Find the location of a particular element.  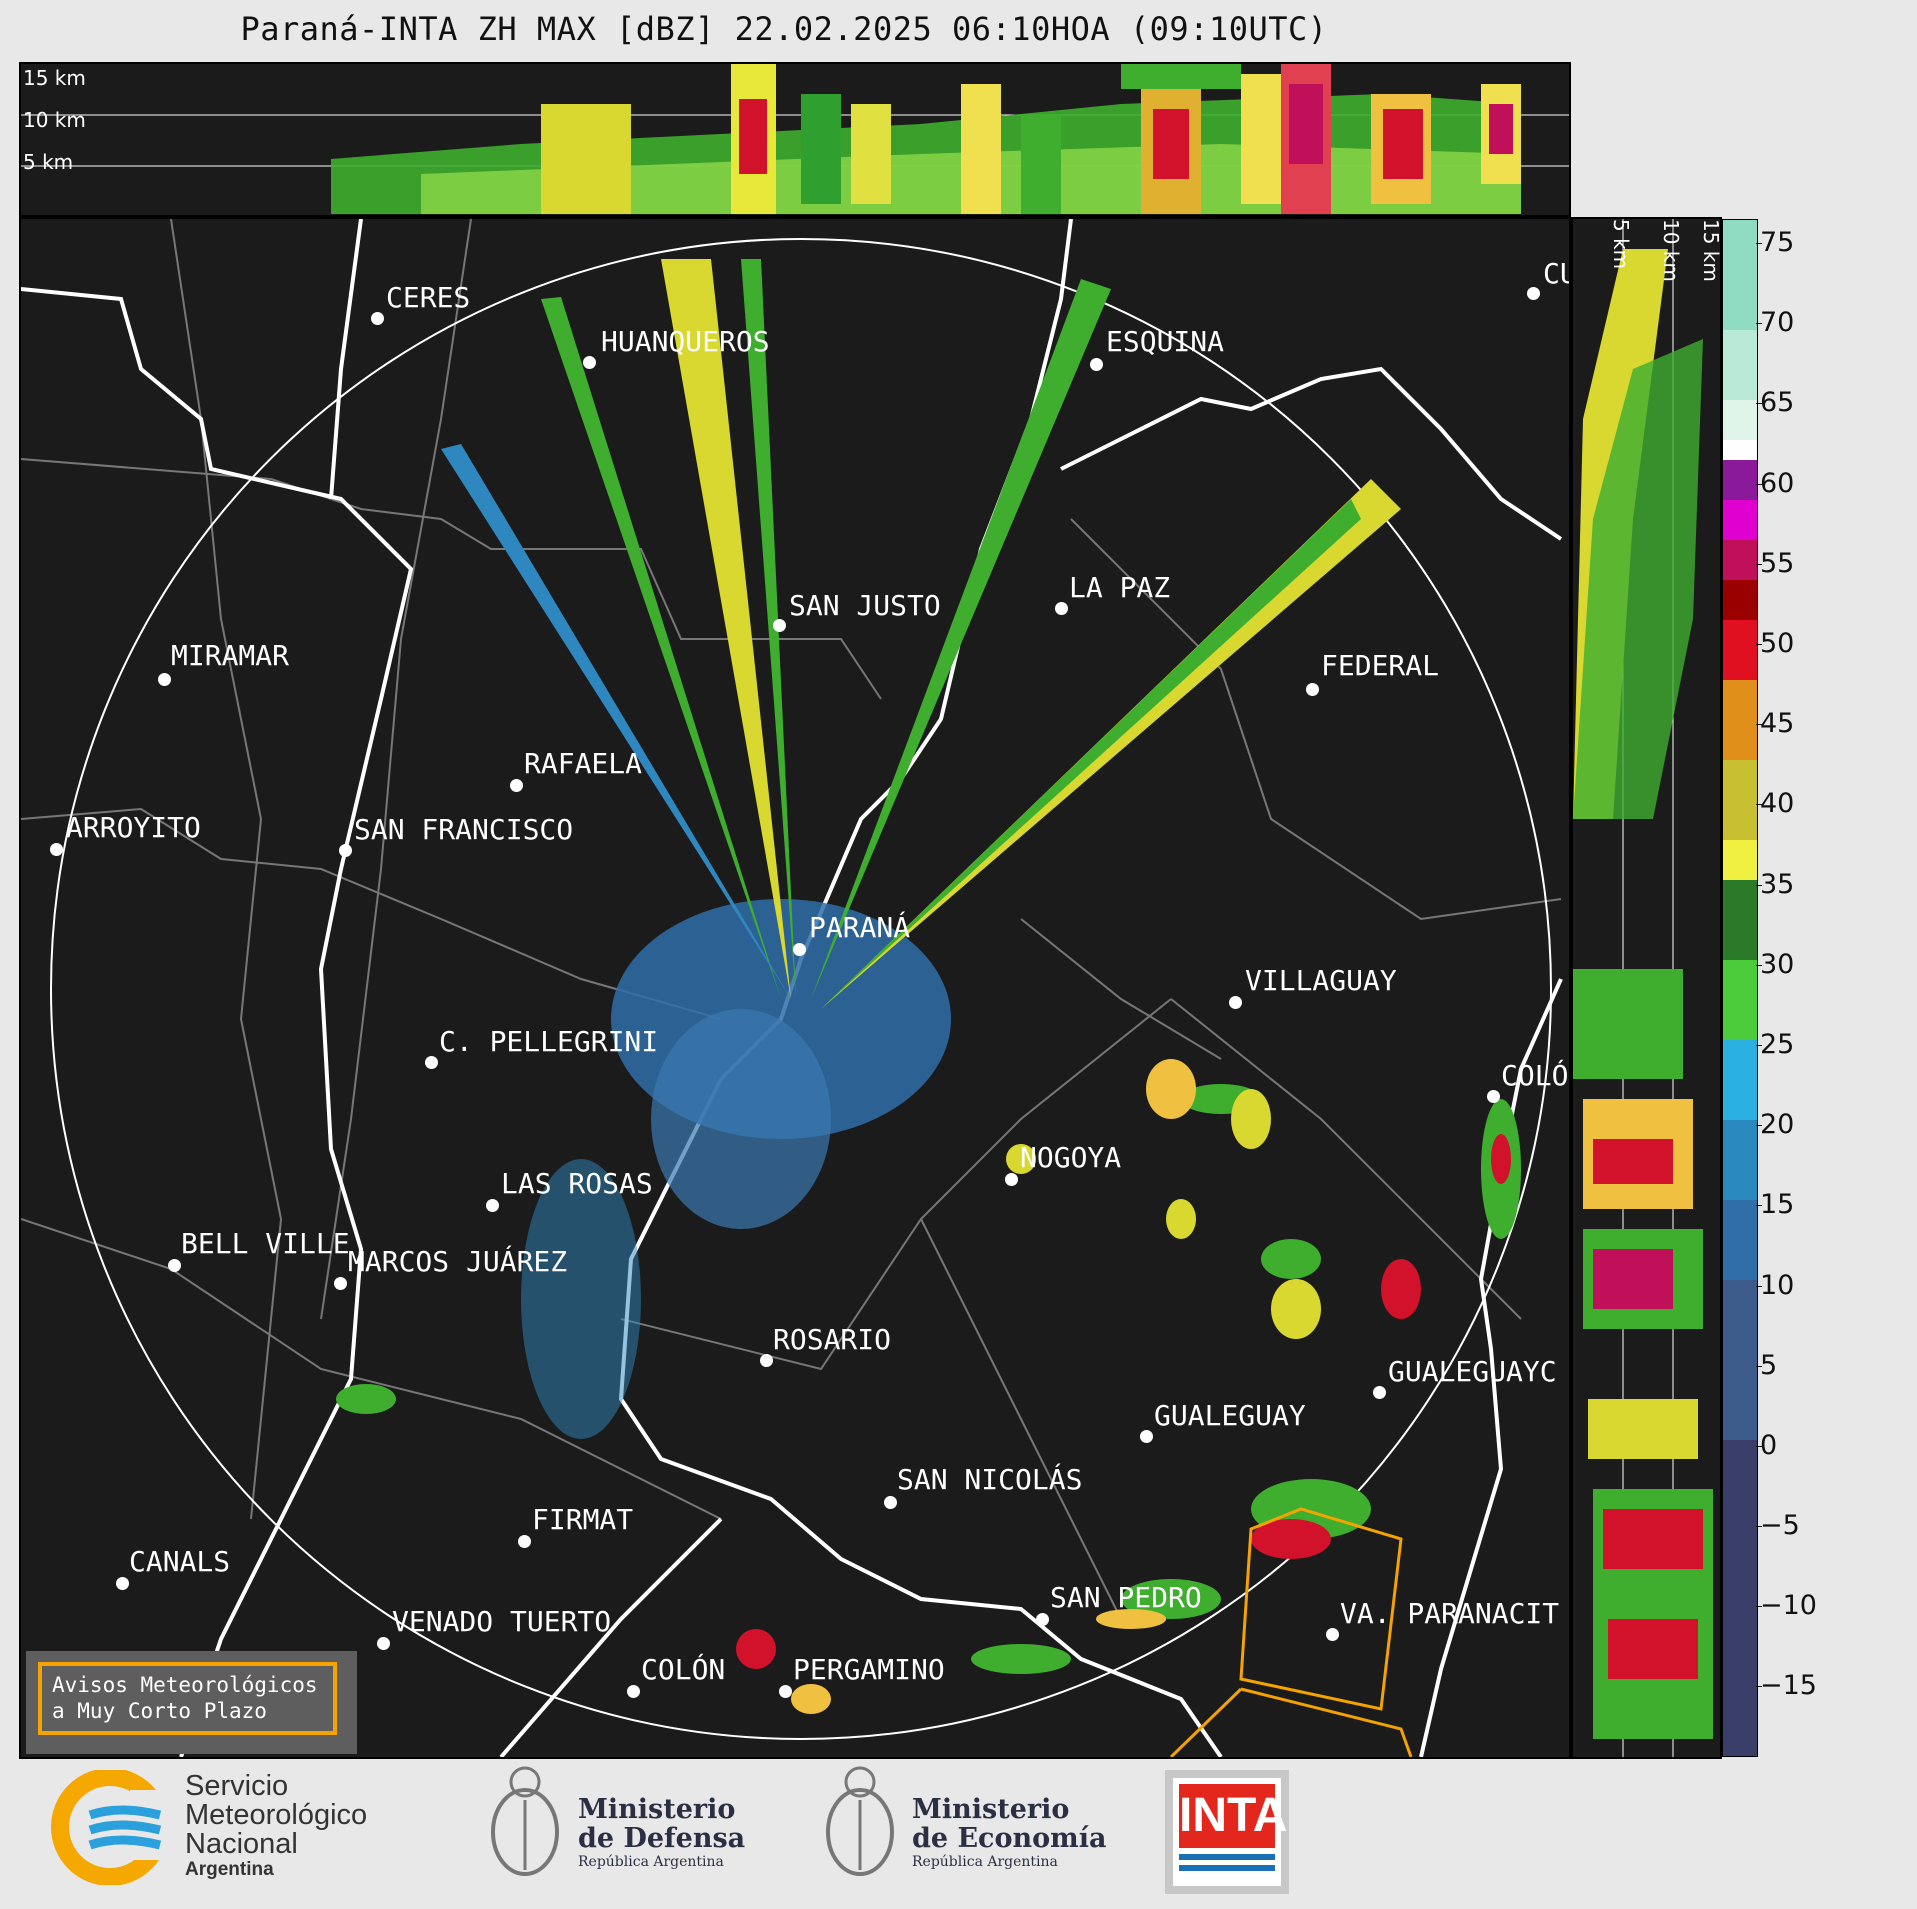

city-label: CU is located at coordinates (1556, 273).